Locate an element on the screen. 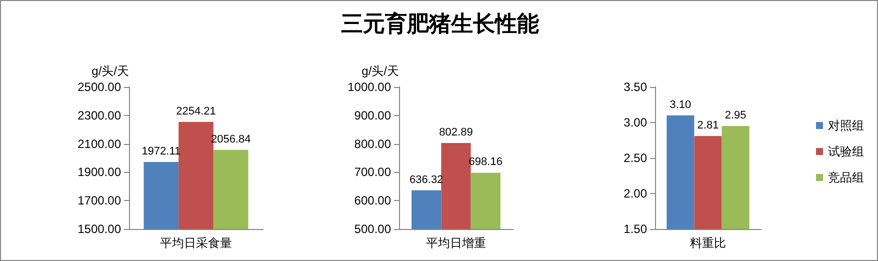 This screenshot has height=261, width=878. y-tick-label: 2.50 is located at coordinates (636, 158).